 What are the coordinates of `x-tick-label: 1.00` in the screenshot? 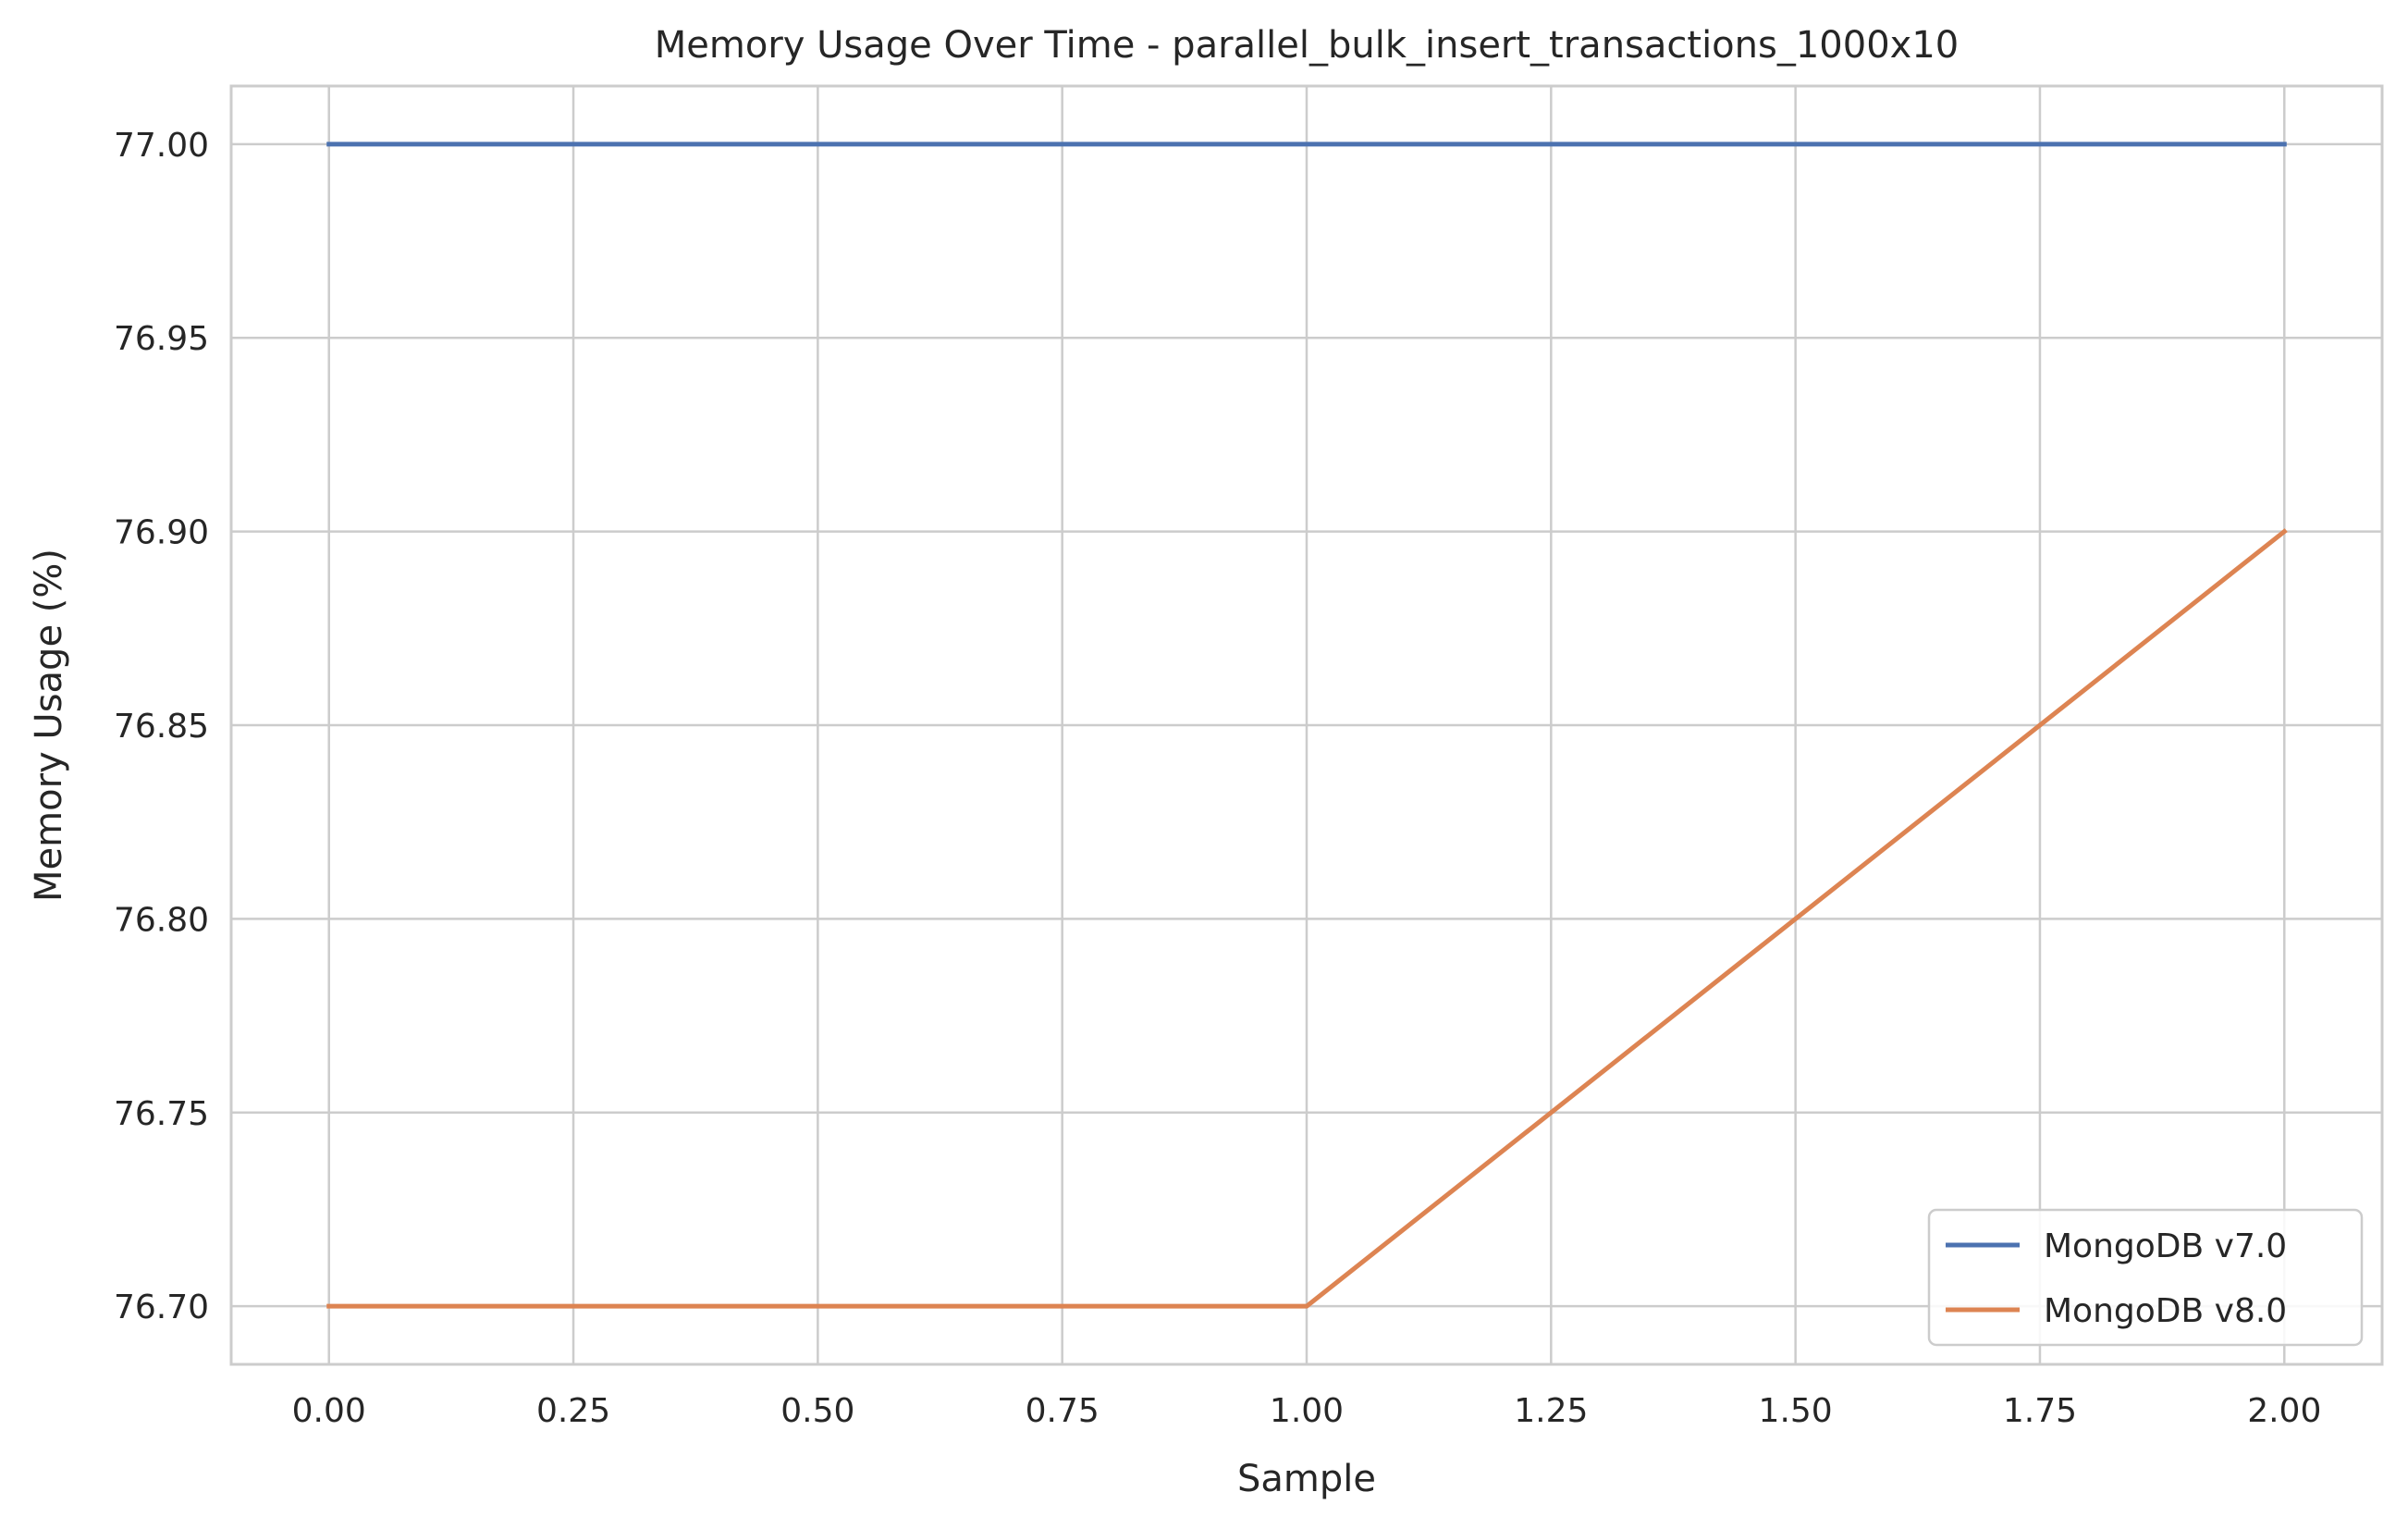 It's located at (1307, 1411).